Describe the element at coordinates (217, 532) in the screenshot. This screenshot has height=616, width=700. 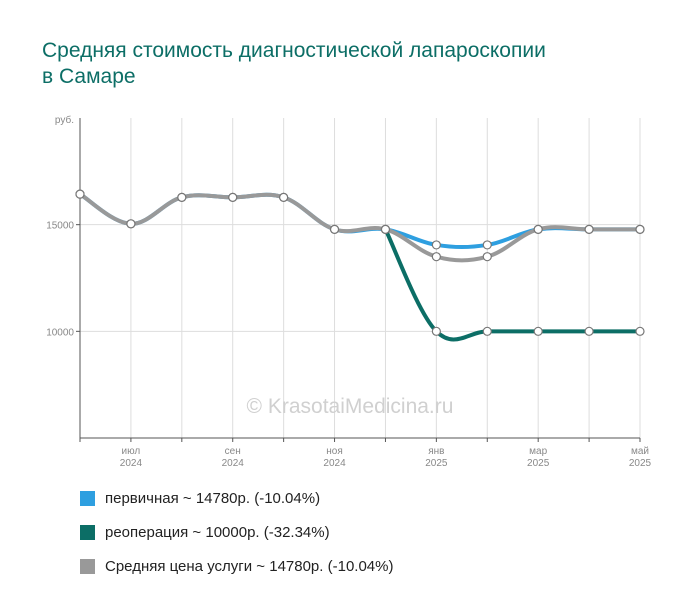
I see `legend-label-reoperation: реоперация ~ 10000р. (-32.34%)` at that location.